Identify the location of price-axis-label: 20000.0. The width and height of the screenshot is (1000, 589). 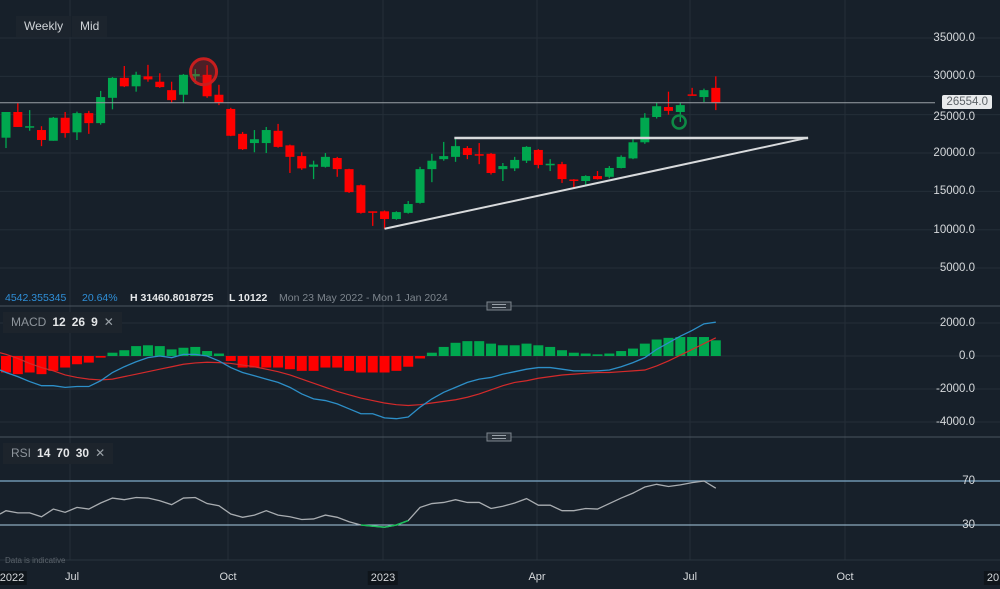
(954, 153).